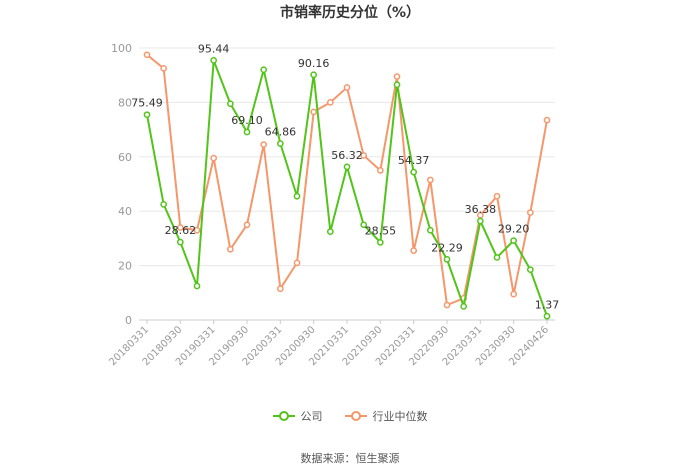  I want to click on data-label: 64.86, so click(281, 132).